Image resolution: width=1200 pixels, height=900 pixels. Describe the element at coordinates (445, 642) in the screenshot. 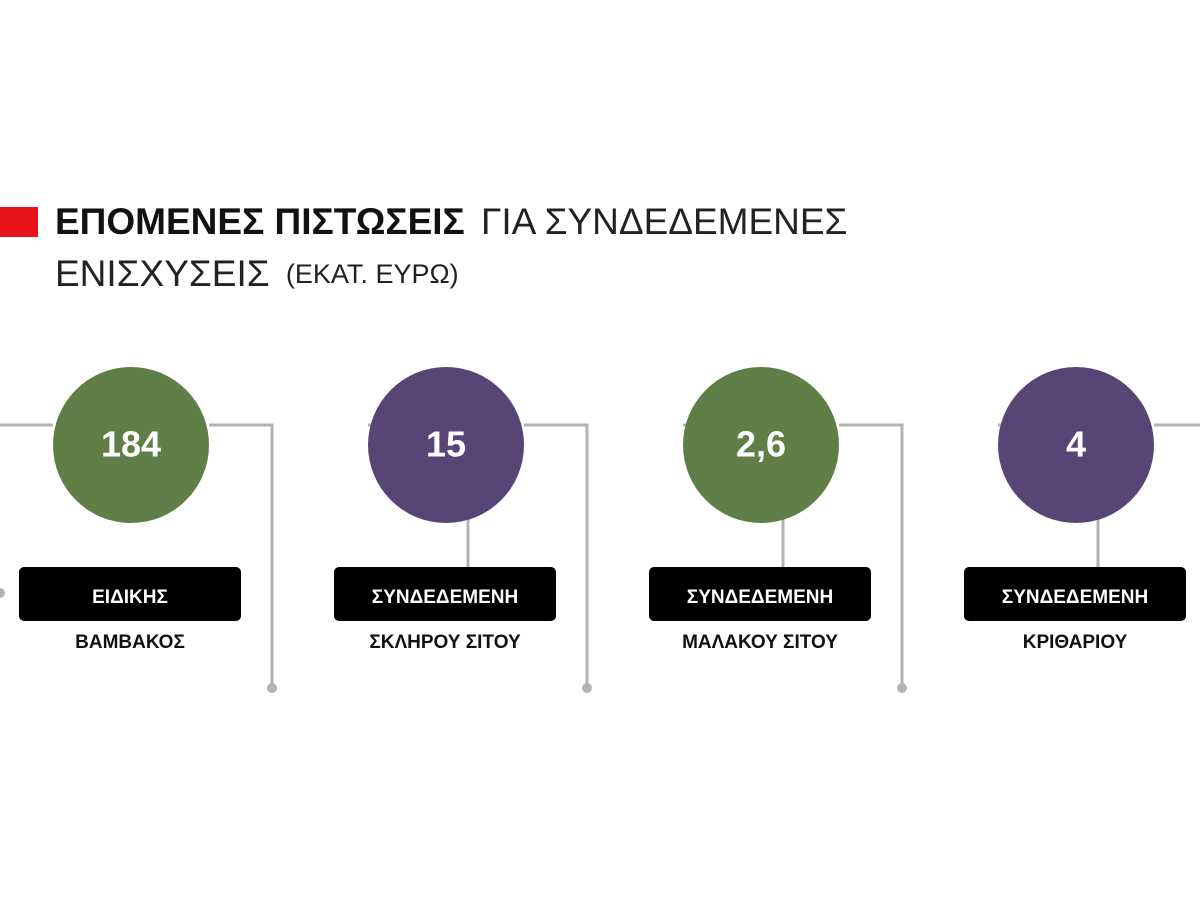

I see `sublabel: ΣΚΛΗΡΟΥ ΣΙΤΟΥ` at that location.